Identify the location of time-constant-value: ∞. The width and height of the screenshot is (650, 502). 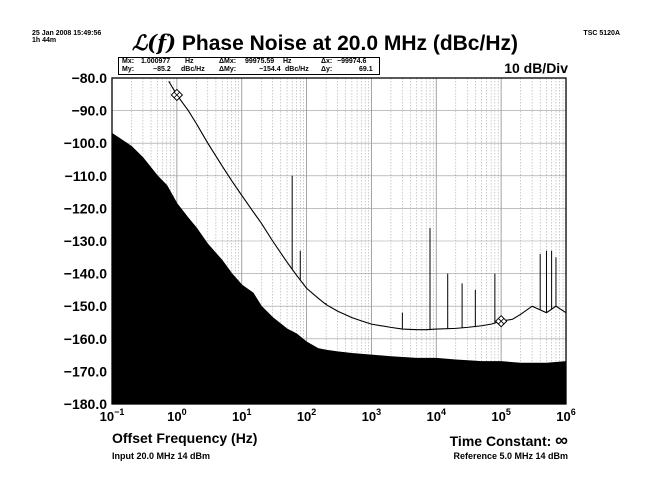
(561, 440).